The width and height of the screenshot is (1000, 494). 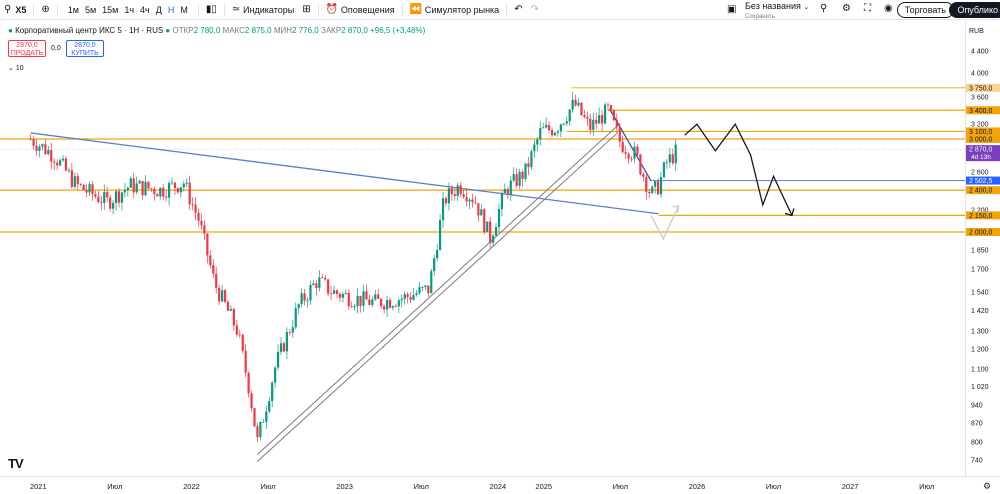 I want to click on price-level-badge: 3 000,0, so click(x=983, y=139).